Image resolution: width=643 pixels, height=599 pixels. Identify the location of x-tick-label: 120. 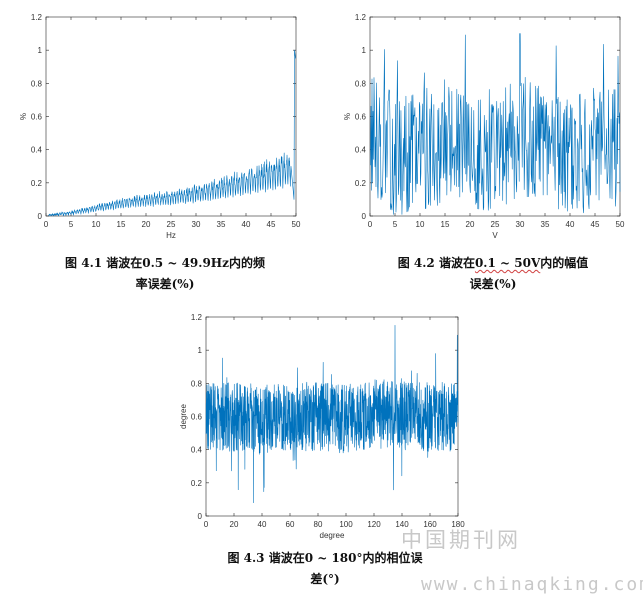
(374, 524).